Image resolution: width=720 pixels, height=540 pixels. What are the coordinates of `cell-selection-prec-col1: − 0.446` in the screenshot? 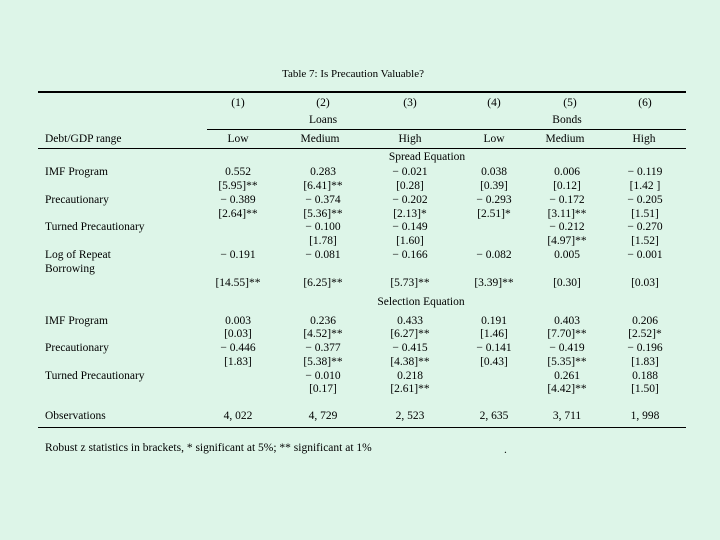 It's located at (238, 348).